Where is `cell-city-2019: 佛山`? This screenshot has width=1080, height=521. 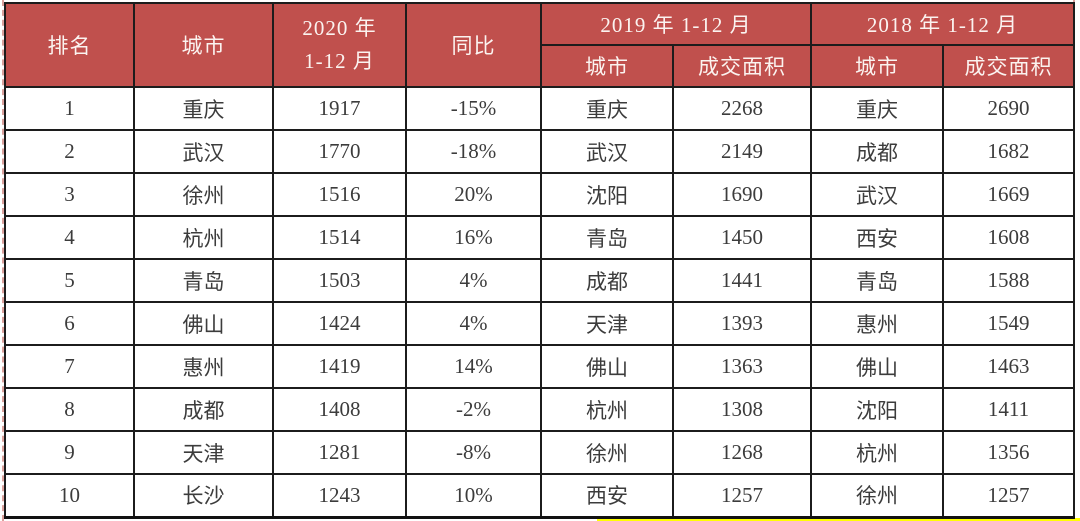 cell-city-2019: 佛山 is located at coordinates (607, 366).